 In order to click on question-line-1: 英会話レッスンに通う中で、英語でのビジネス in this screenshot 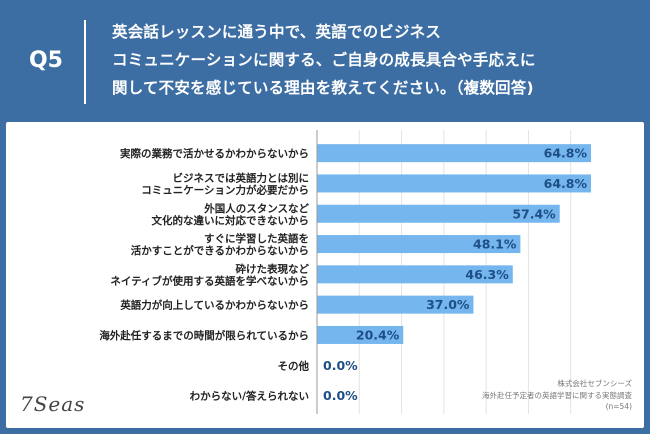, I will do `click(277, 32)`.